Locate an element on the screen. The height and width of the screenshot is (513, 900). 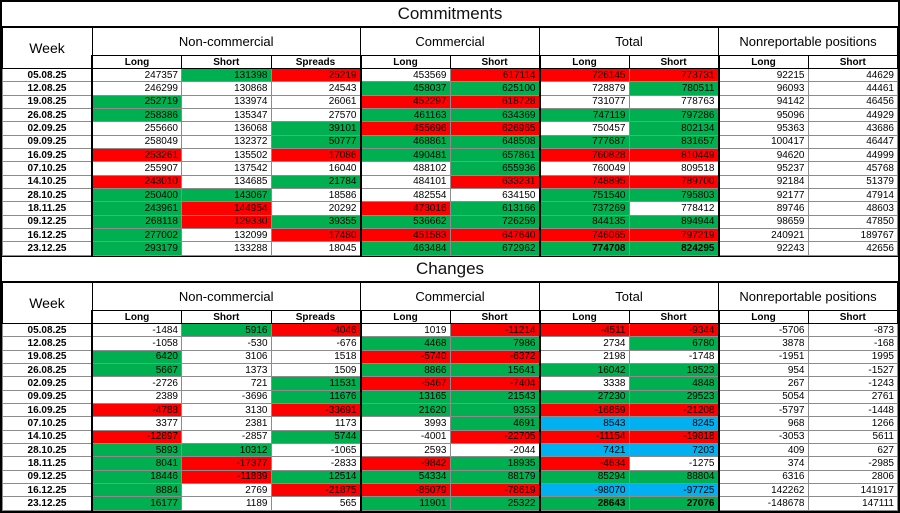
table-cell: -4634 is located at coordinates (584, 463).